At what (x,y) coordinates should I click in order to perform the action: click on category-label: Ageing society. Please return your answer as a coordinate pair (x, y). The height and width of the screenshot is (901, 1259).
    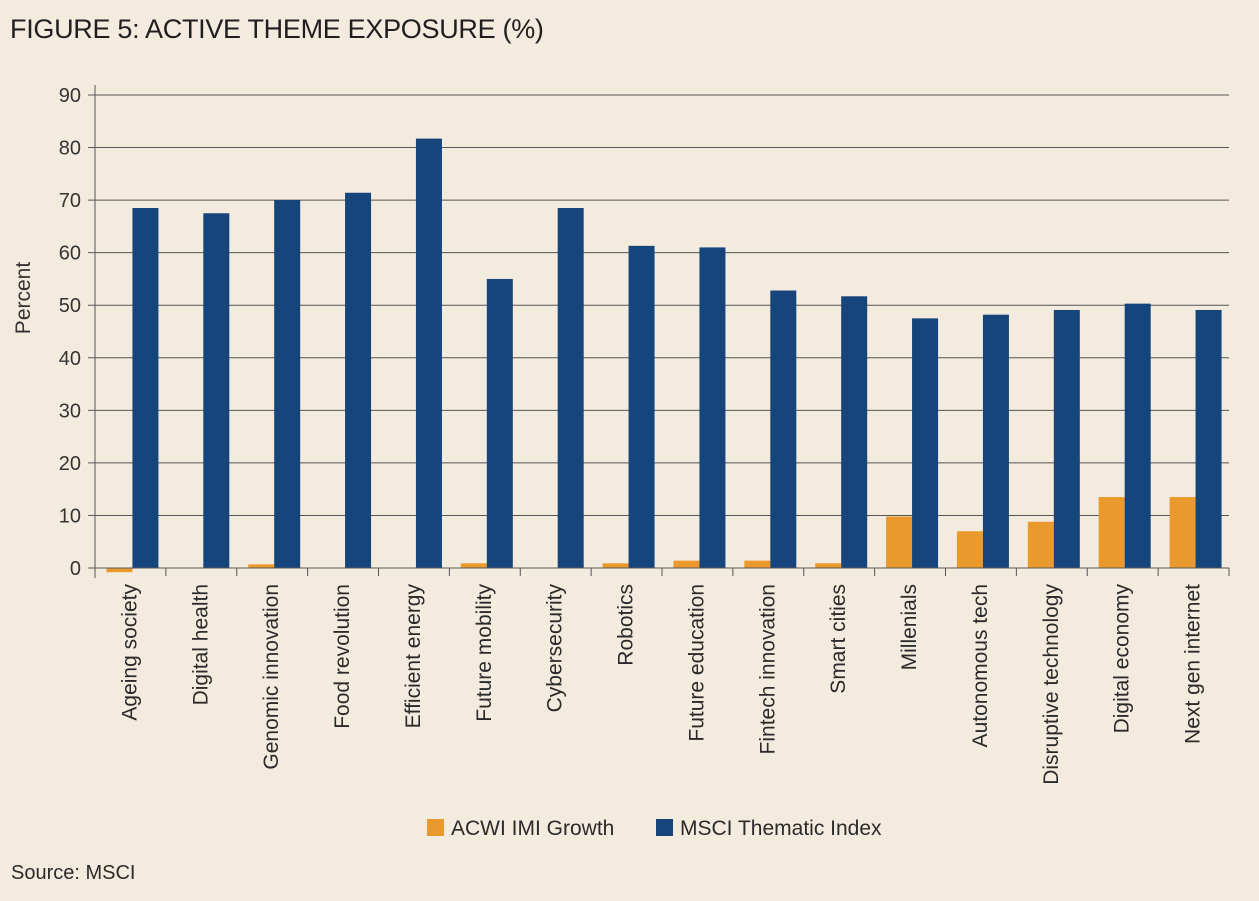
    Looking at the image, I should click on (129, 652).